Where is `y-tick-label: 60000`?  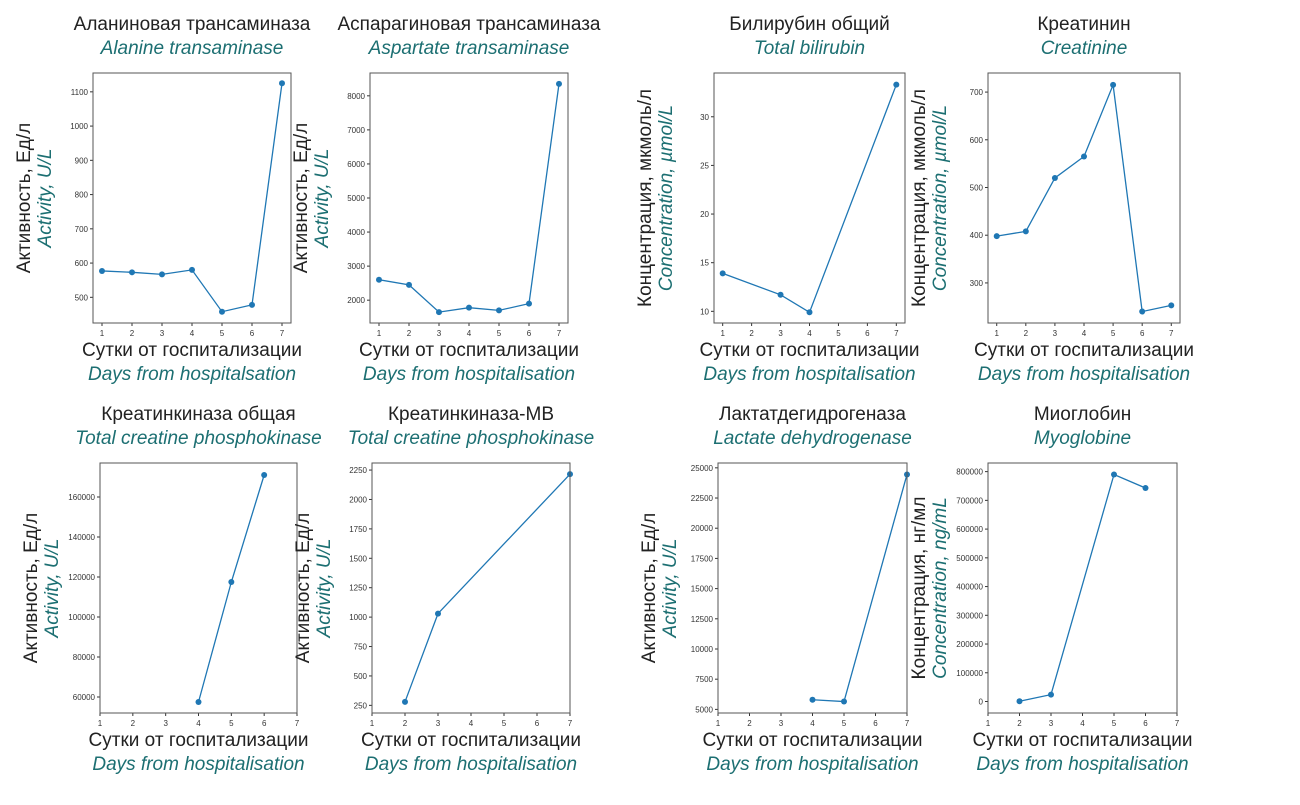 y-tick-label: 60000 is located at coordinates (84, 697).